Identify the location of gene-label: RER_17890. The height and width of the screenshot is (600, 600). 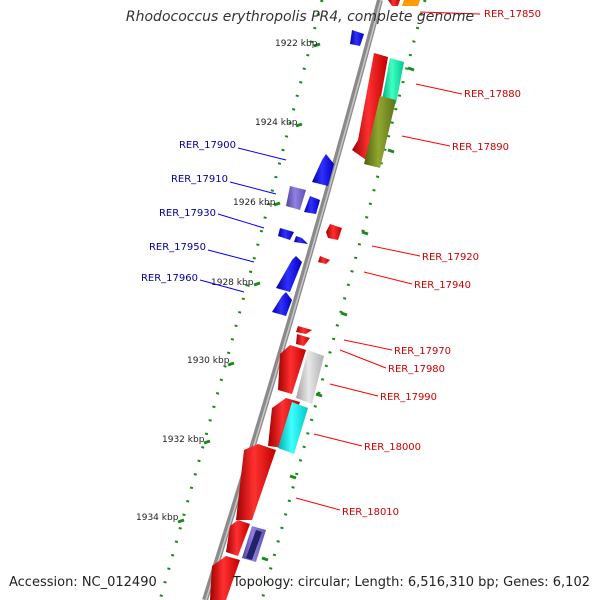
(480, 147).